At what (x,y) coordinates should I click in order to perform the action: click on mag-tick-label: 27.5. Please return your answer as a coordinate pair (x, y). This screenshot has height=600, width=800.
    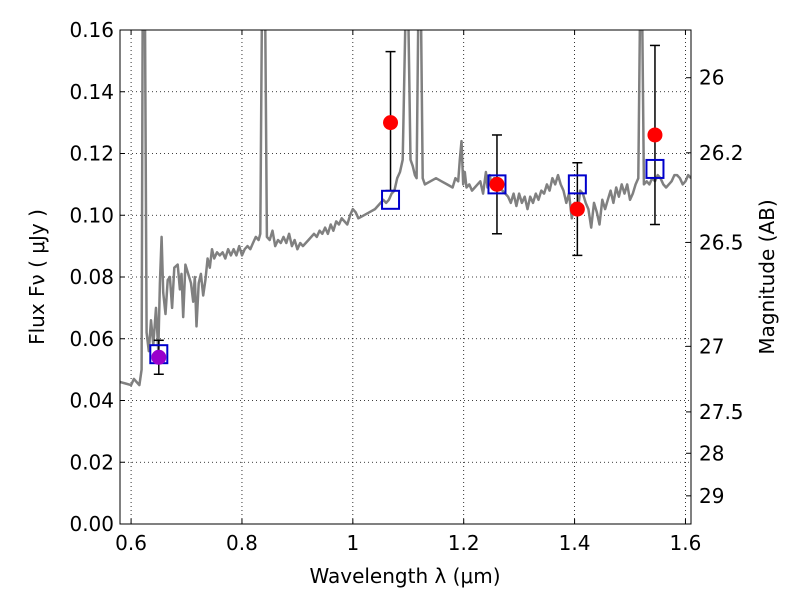
    Looking at the image, I should click on (721, 412).